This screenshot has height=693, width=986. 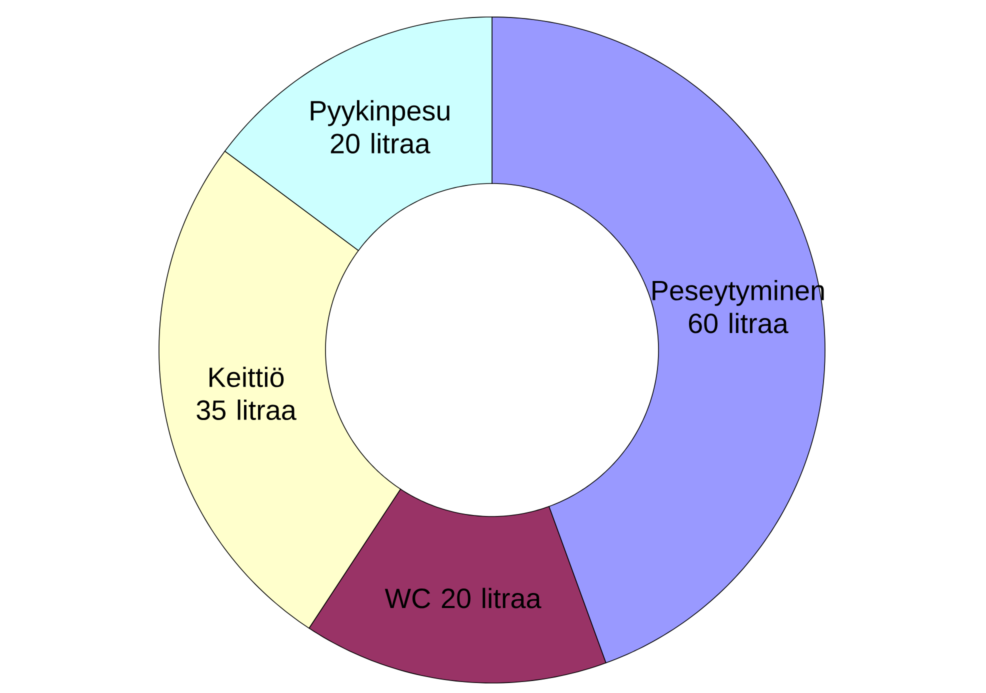 What do you see at coordinates (407, 598) in the screenshot?
I see `slice-label: WC` at bounding box center [407, 598].